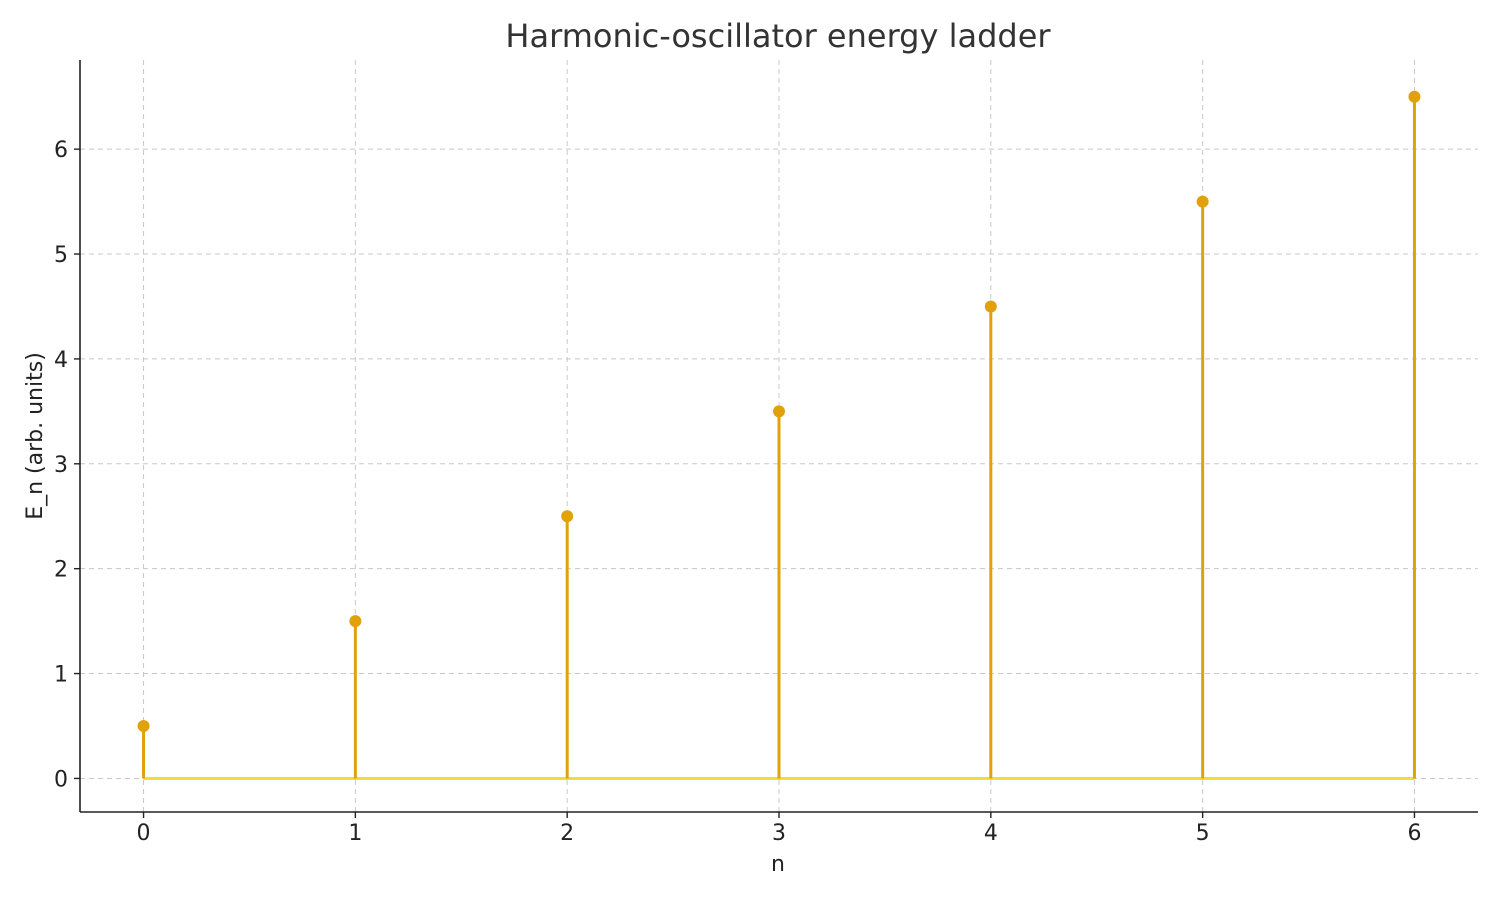 Image resolution: width=1500 pixels, height=900 pixels. What do you see at coordinates (61, 150) in the screenshot?
I see `y-tick-label-6: 6` at bounding box center [61, 150].